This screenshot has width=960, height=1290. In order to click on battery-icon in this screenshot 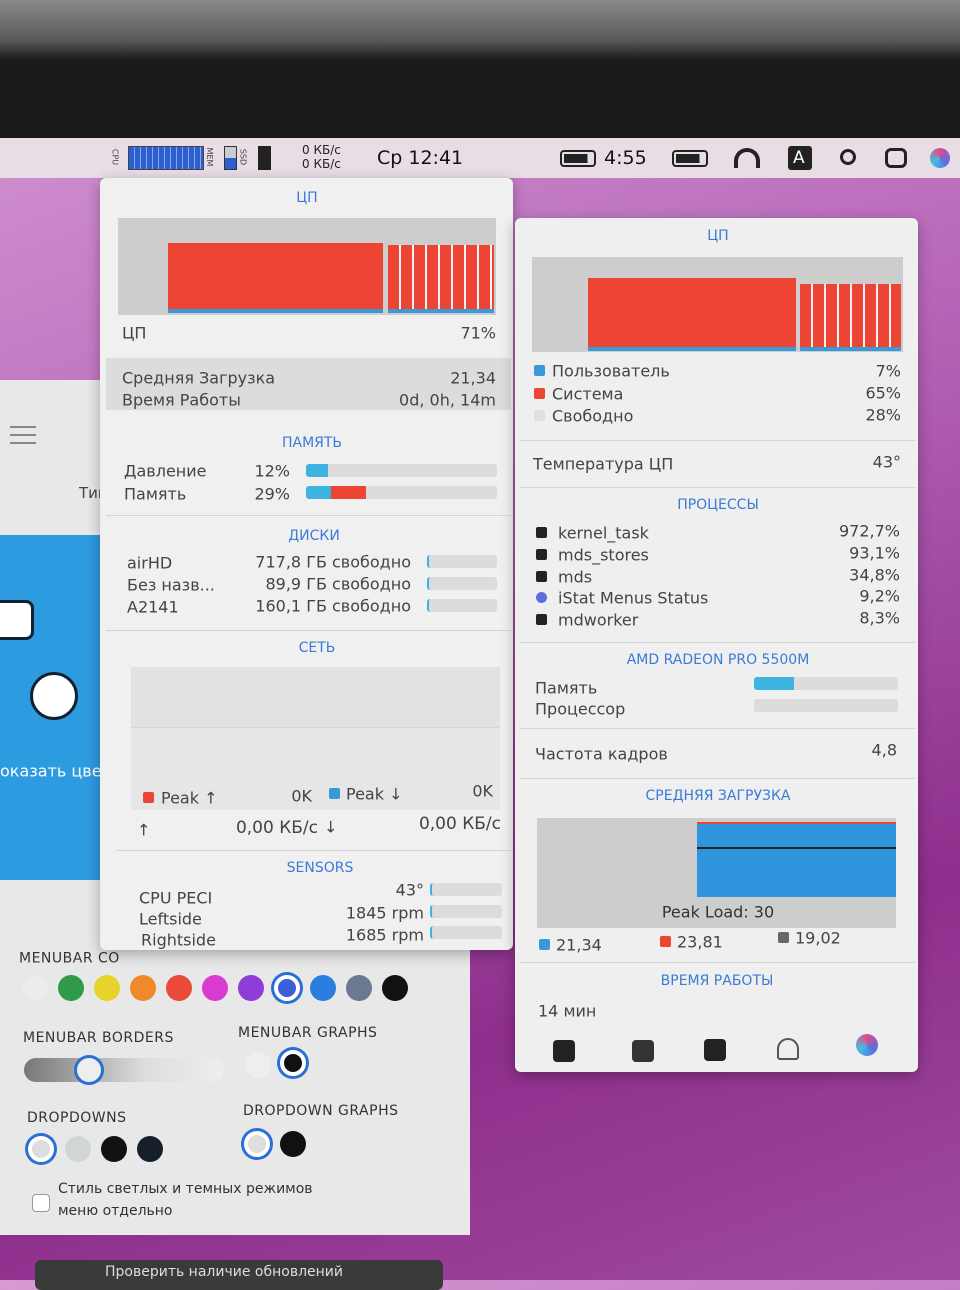, I will do `click(578, 158)`.